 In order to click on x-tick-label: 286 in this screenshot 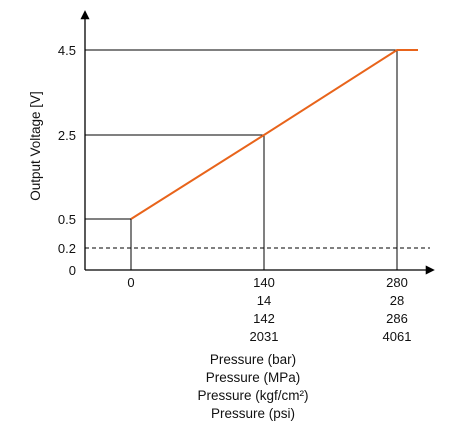, I will do `click(397, 318)`.